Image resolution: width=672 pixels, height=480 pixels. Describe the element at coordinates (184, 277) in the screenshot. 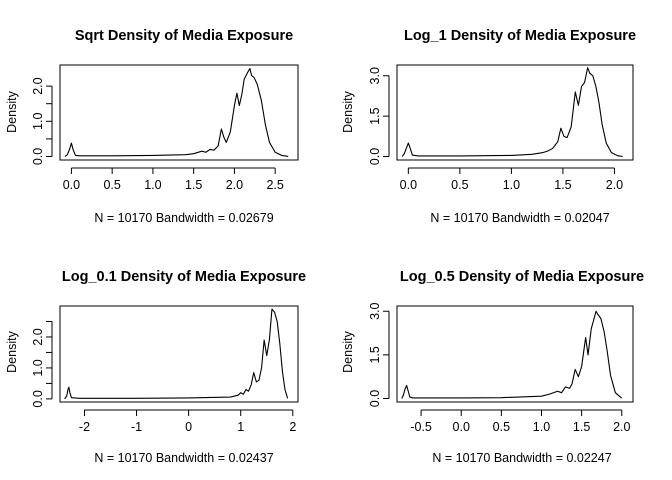

I see `panel-title: Log_0.1 Density of Media Exposure` at that location.